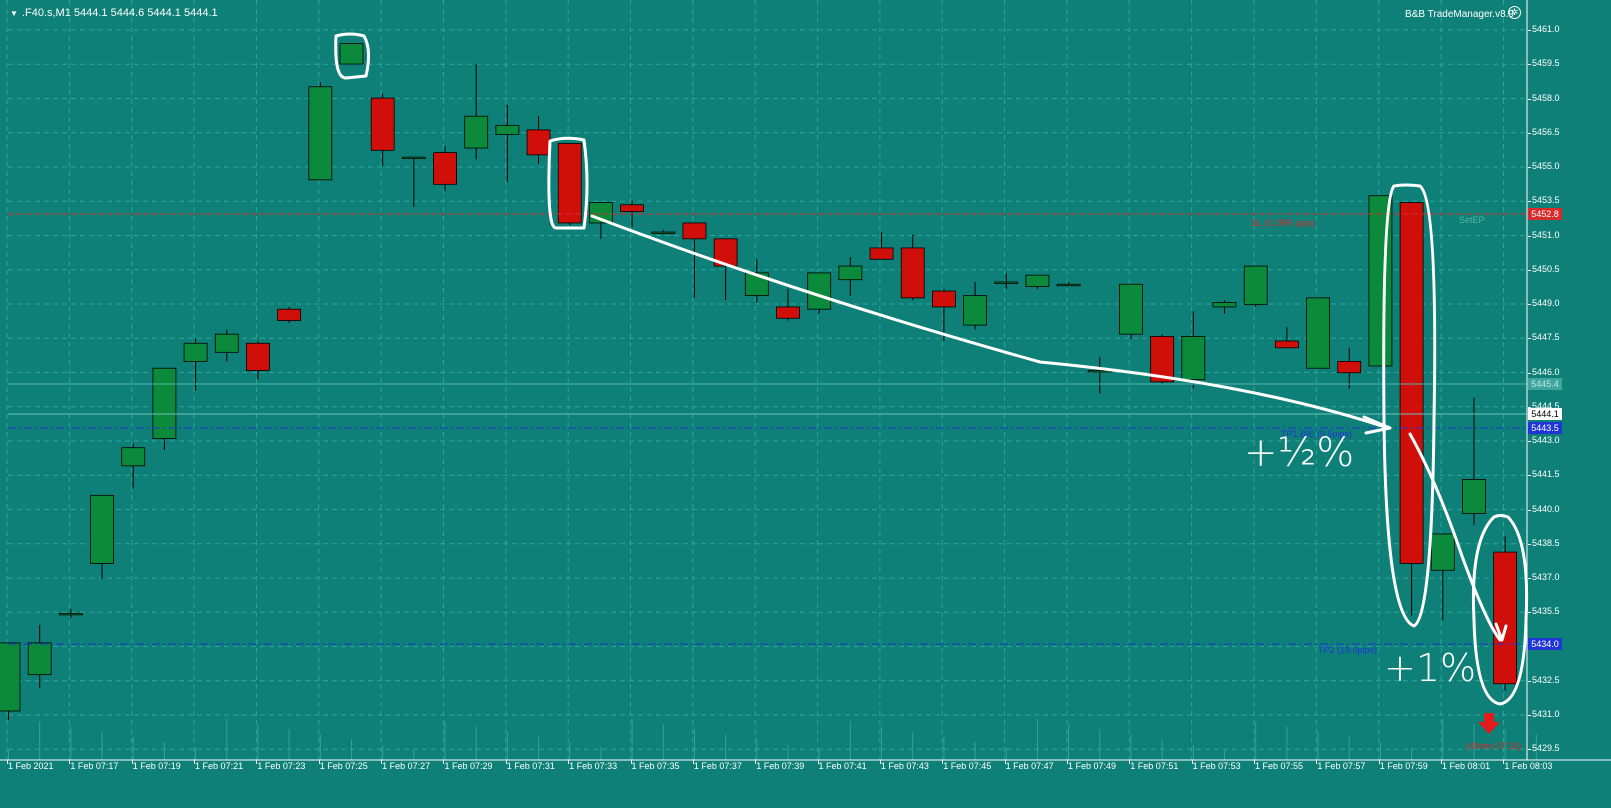  What do you see at coordinates (343, 766) in the screenshot?
I see `time-tick-label: 1 Feb 07:25` at bounding box center [343, 766].